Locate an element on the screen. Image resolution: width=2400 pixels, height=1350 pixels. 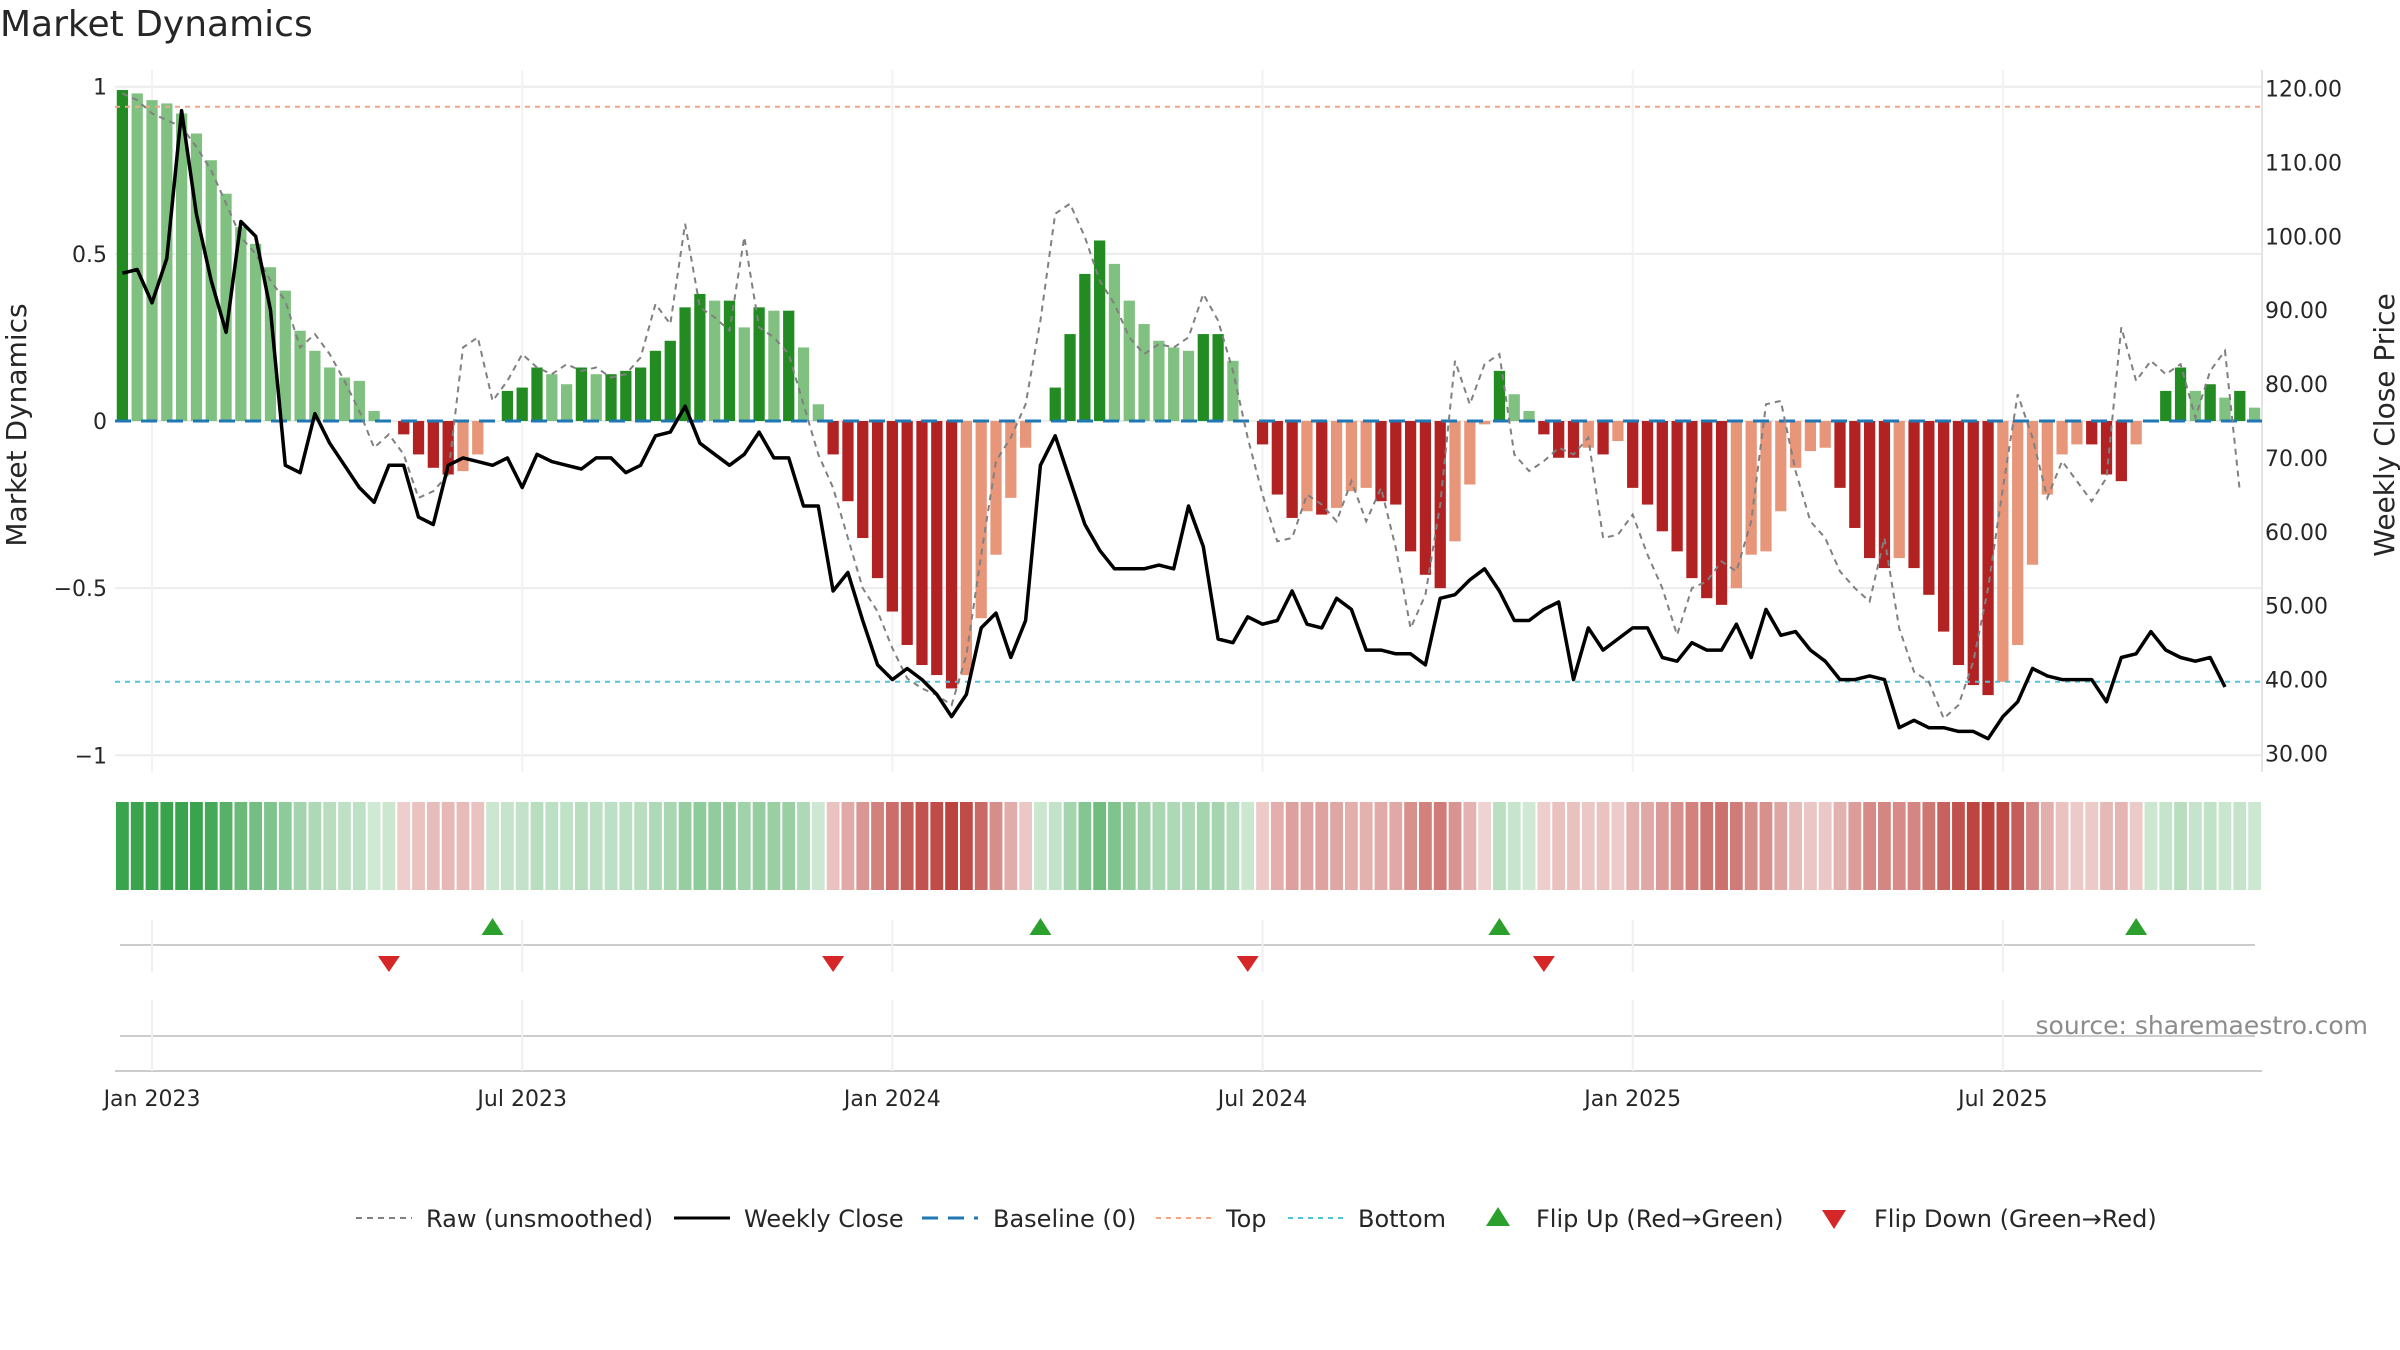
flip-up-legend-icon is located at coordinates (1498, 1216).